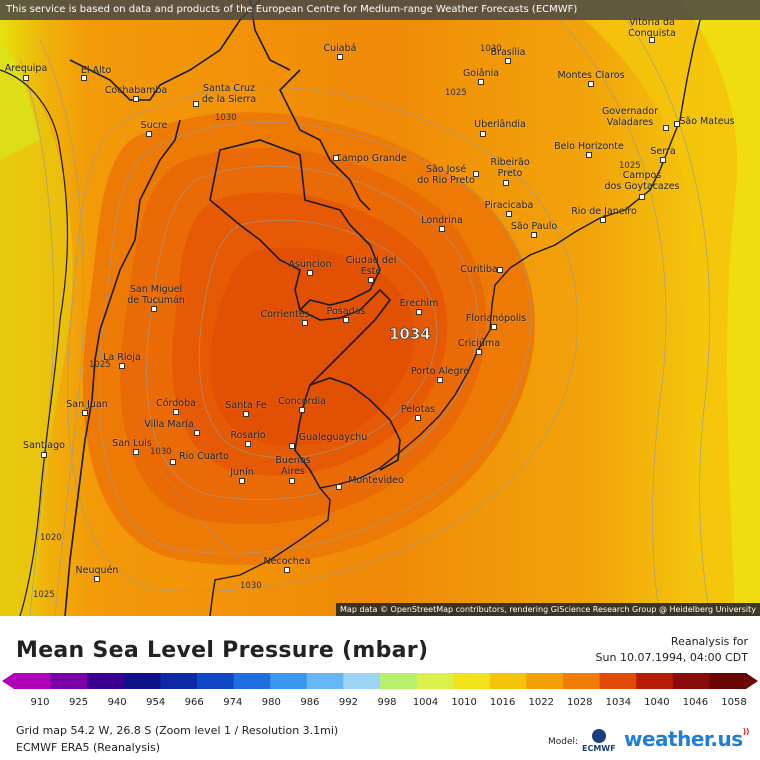 This screenshot has width=760, height=760. What do you see at coordinates (502, 702) in the screenshot?
I see `scale-tick-label: 1016` at bounding box center [502, 702].